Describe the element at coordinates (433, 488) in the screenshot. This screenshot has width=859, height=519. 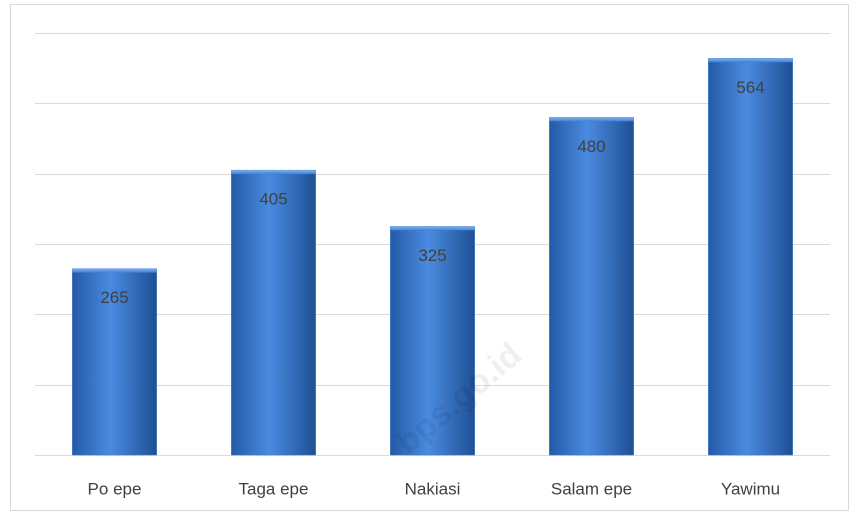
I see `x-tick-label: Nakiasi` at that location.